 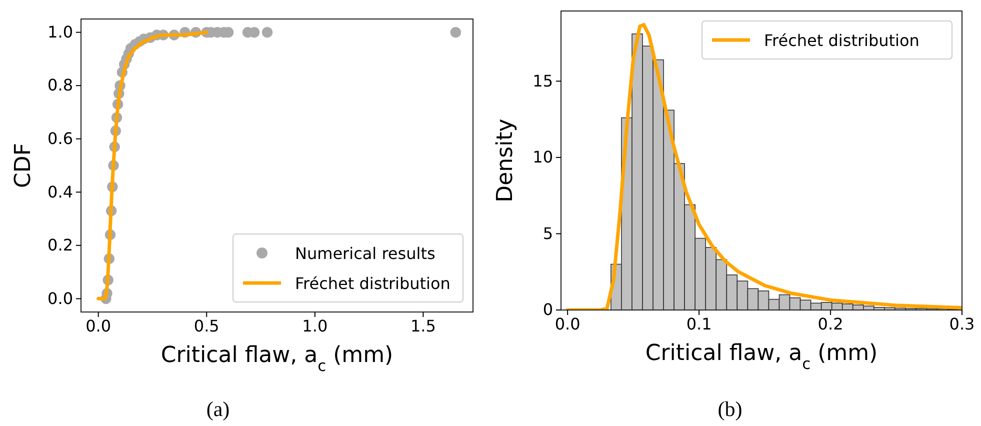 I want to click on y-tick-label: 0, so click(x=547, y=310).